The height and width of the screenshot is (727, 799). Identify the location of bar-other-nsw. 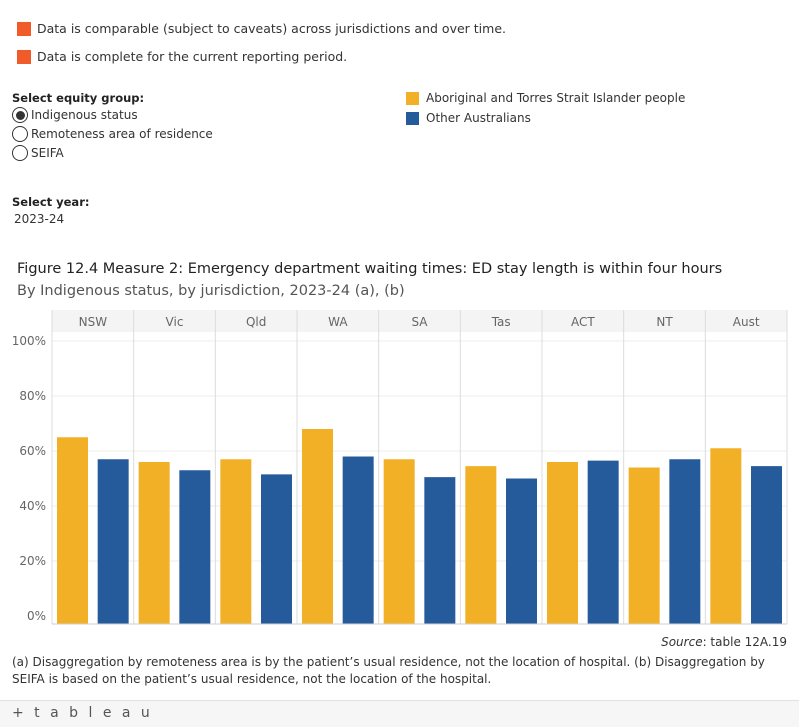
(113, 541).